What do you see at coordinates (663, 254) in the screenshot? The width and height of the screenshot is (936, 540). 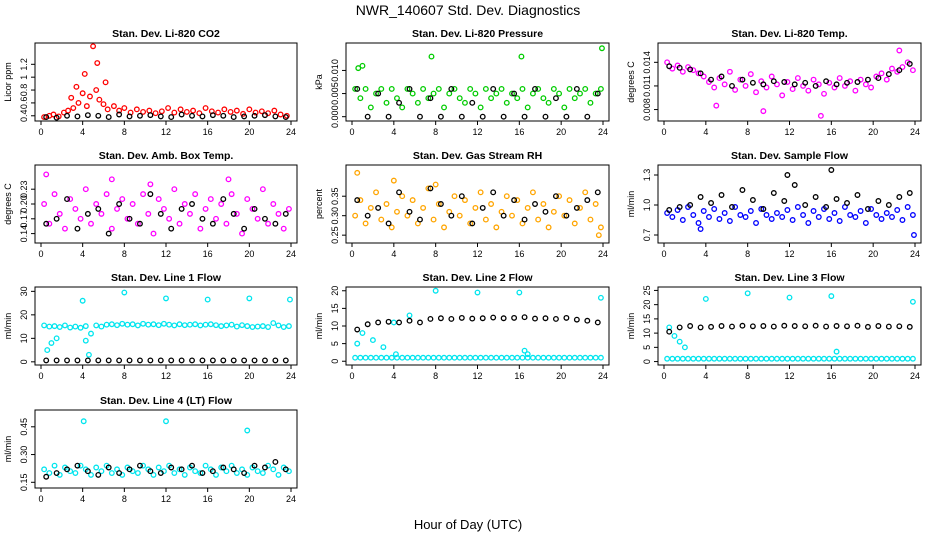 I see `x-tick-label: 0` at bounding box center [663, 254].